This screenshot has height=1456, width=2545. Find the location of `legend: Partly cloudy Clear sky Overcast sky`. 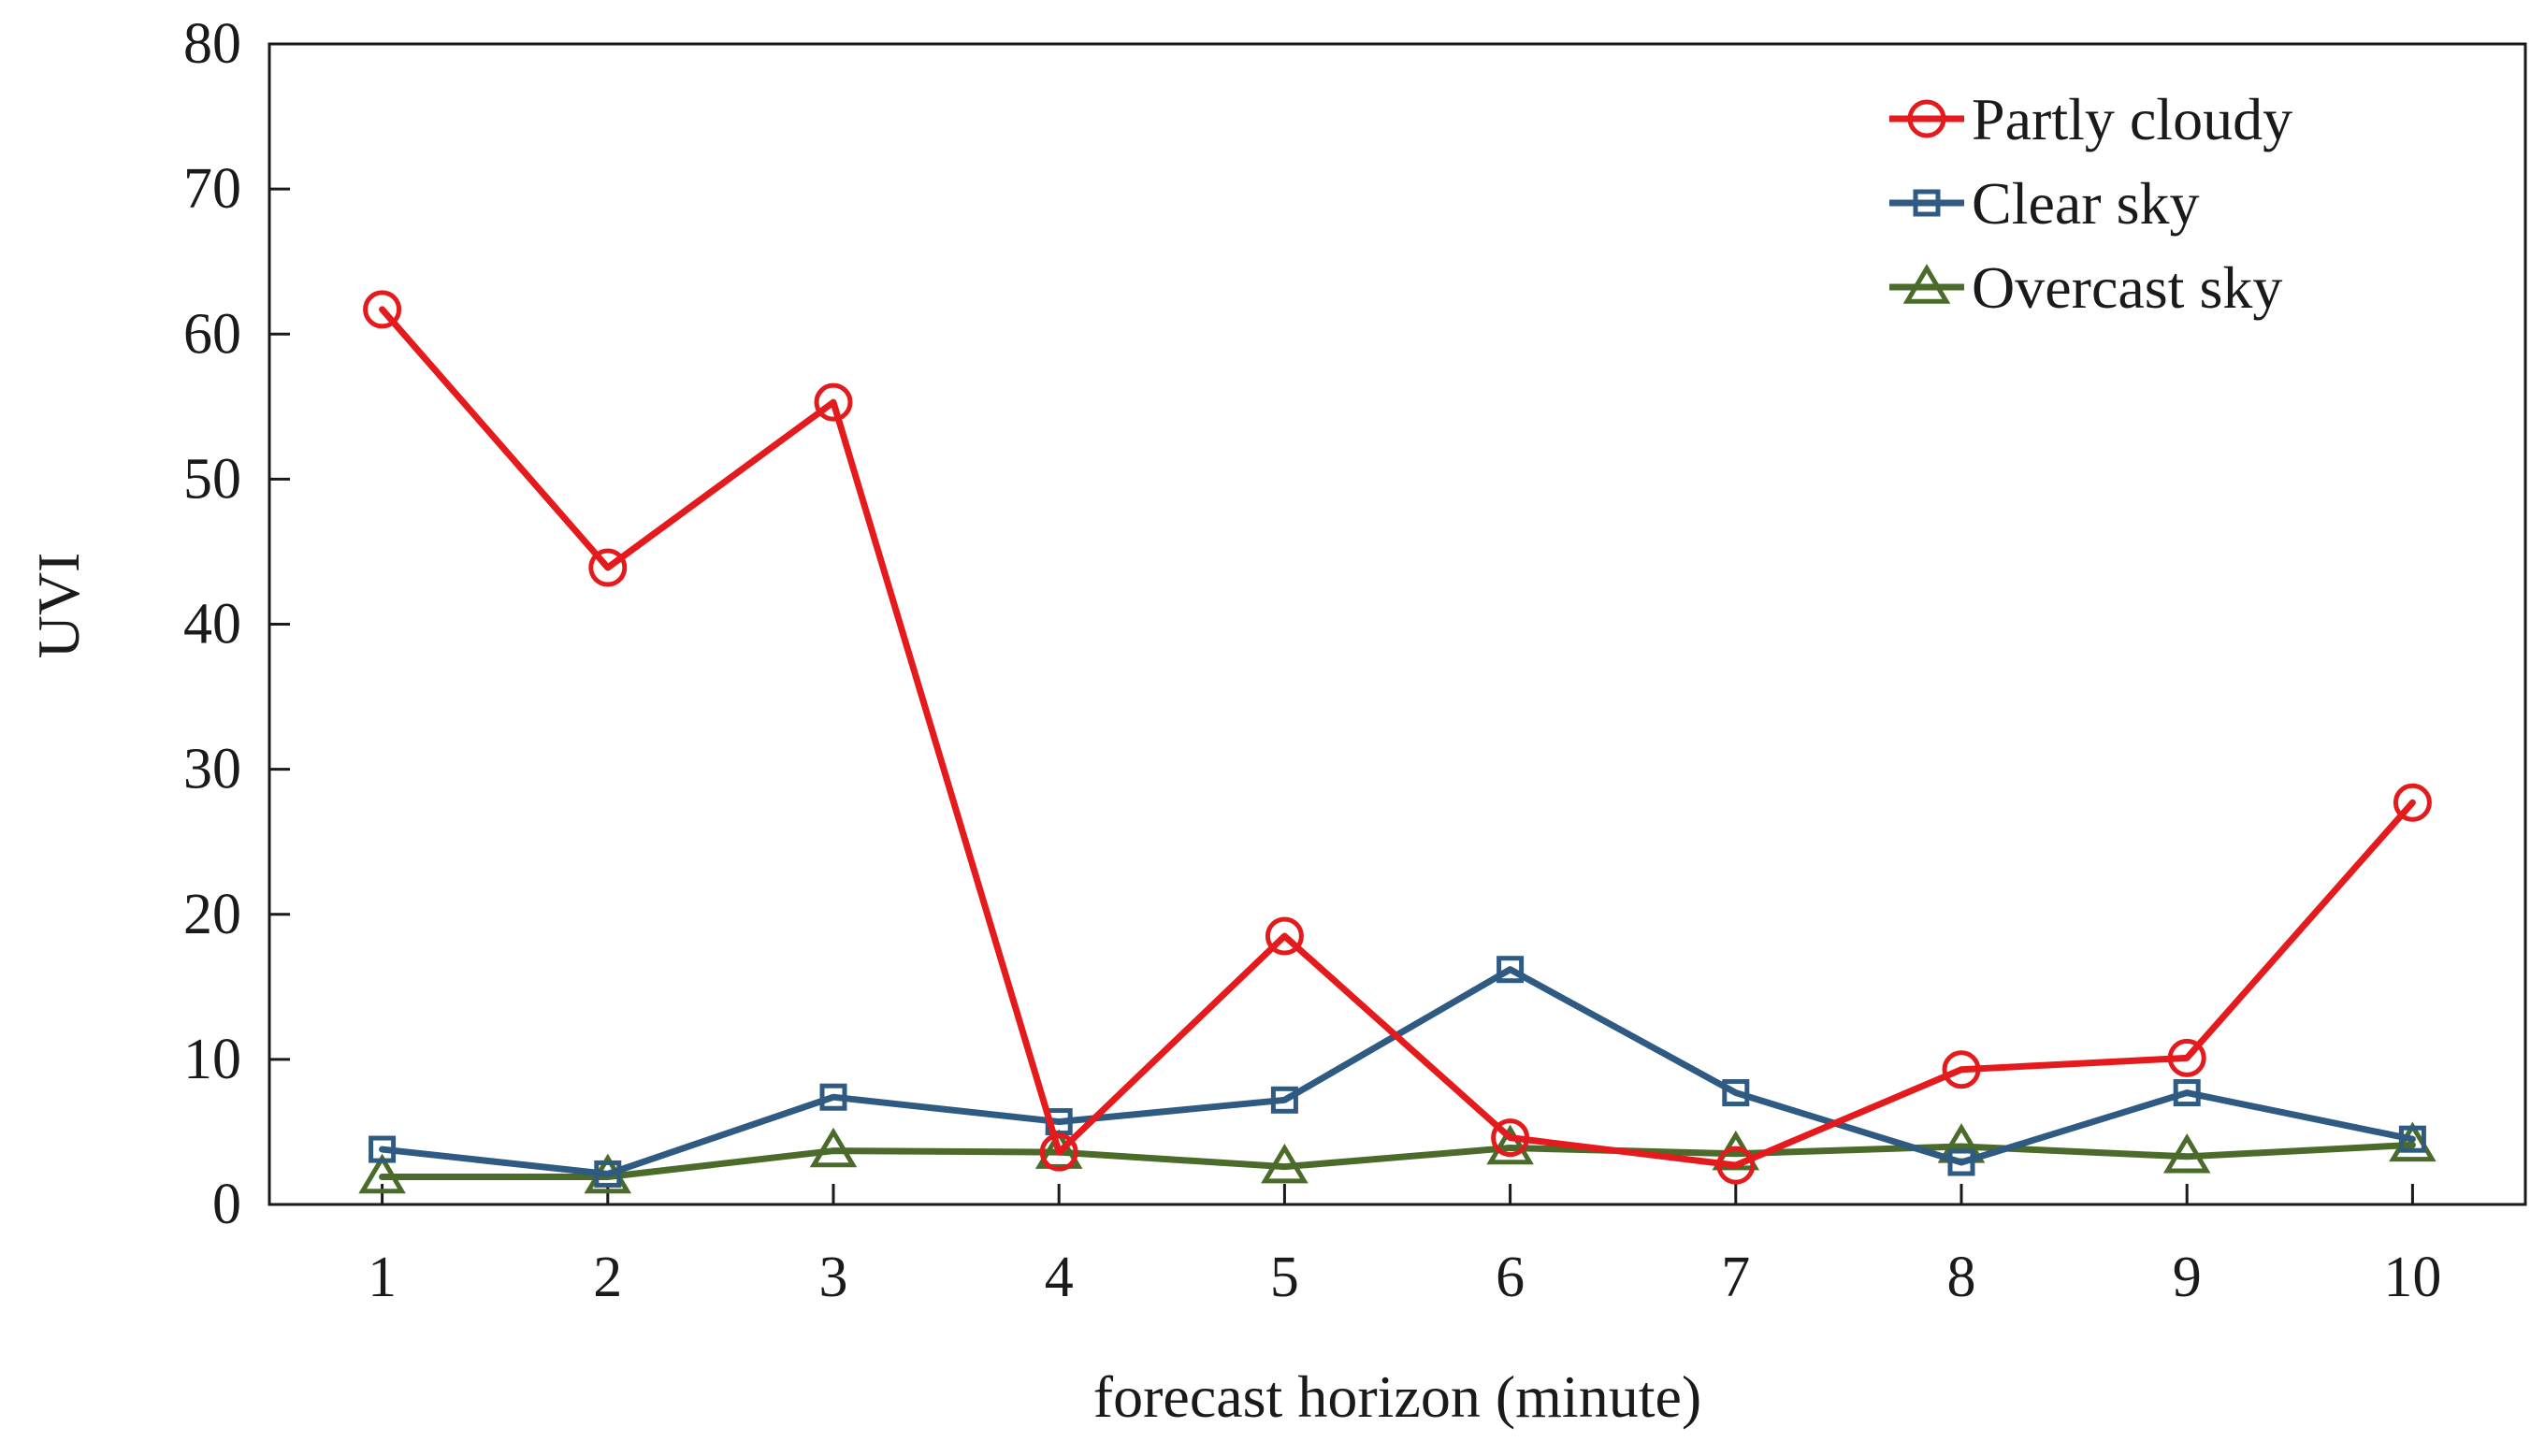

legend: Partly cloudy Clear sky Overcast sky is located at coordinates (2090, 203).